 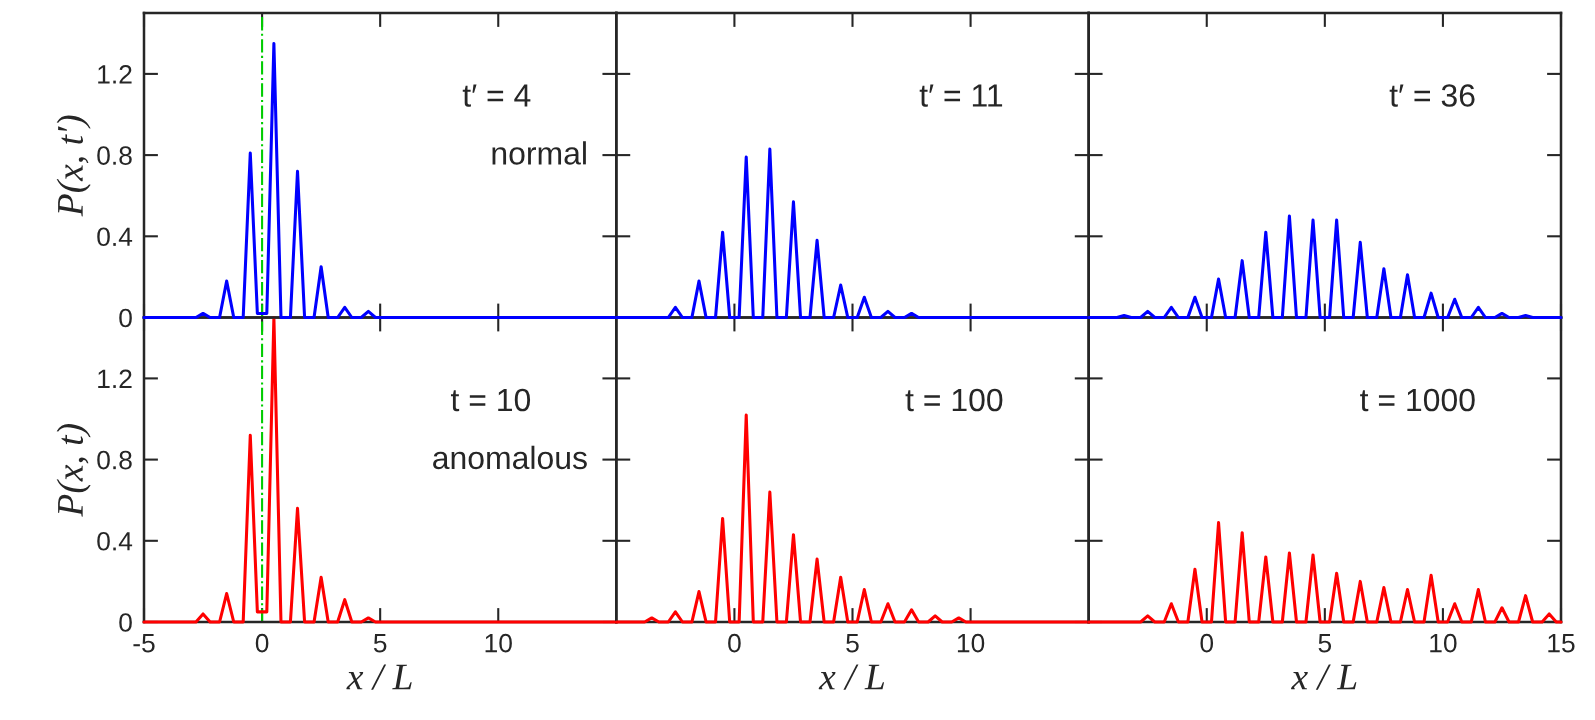 What do you see at coordinates (510, 457) in the screenshot?
I see `annotation: anomalous` at bounding box center [510, 457].